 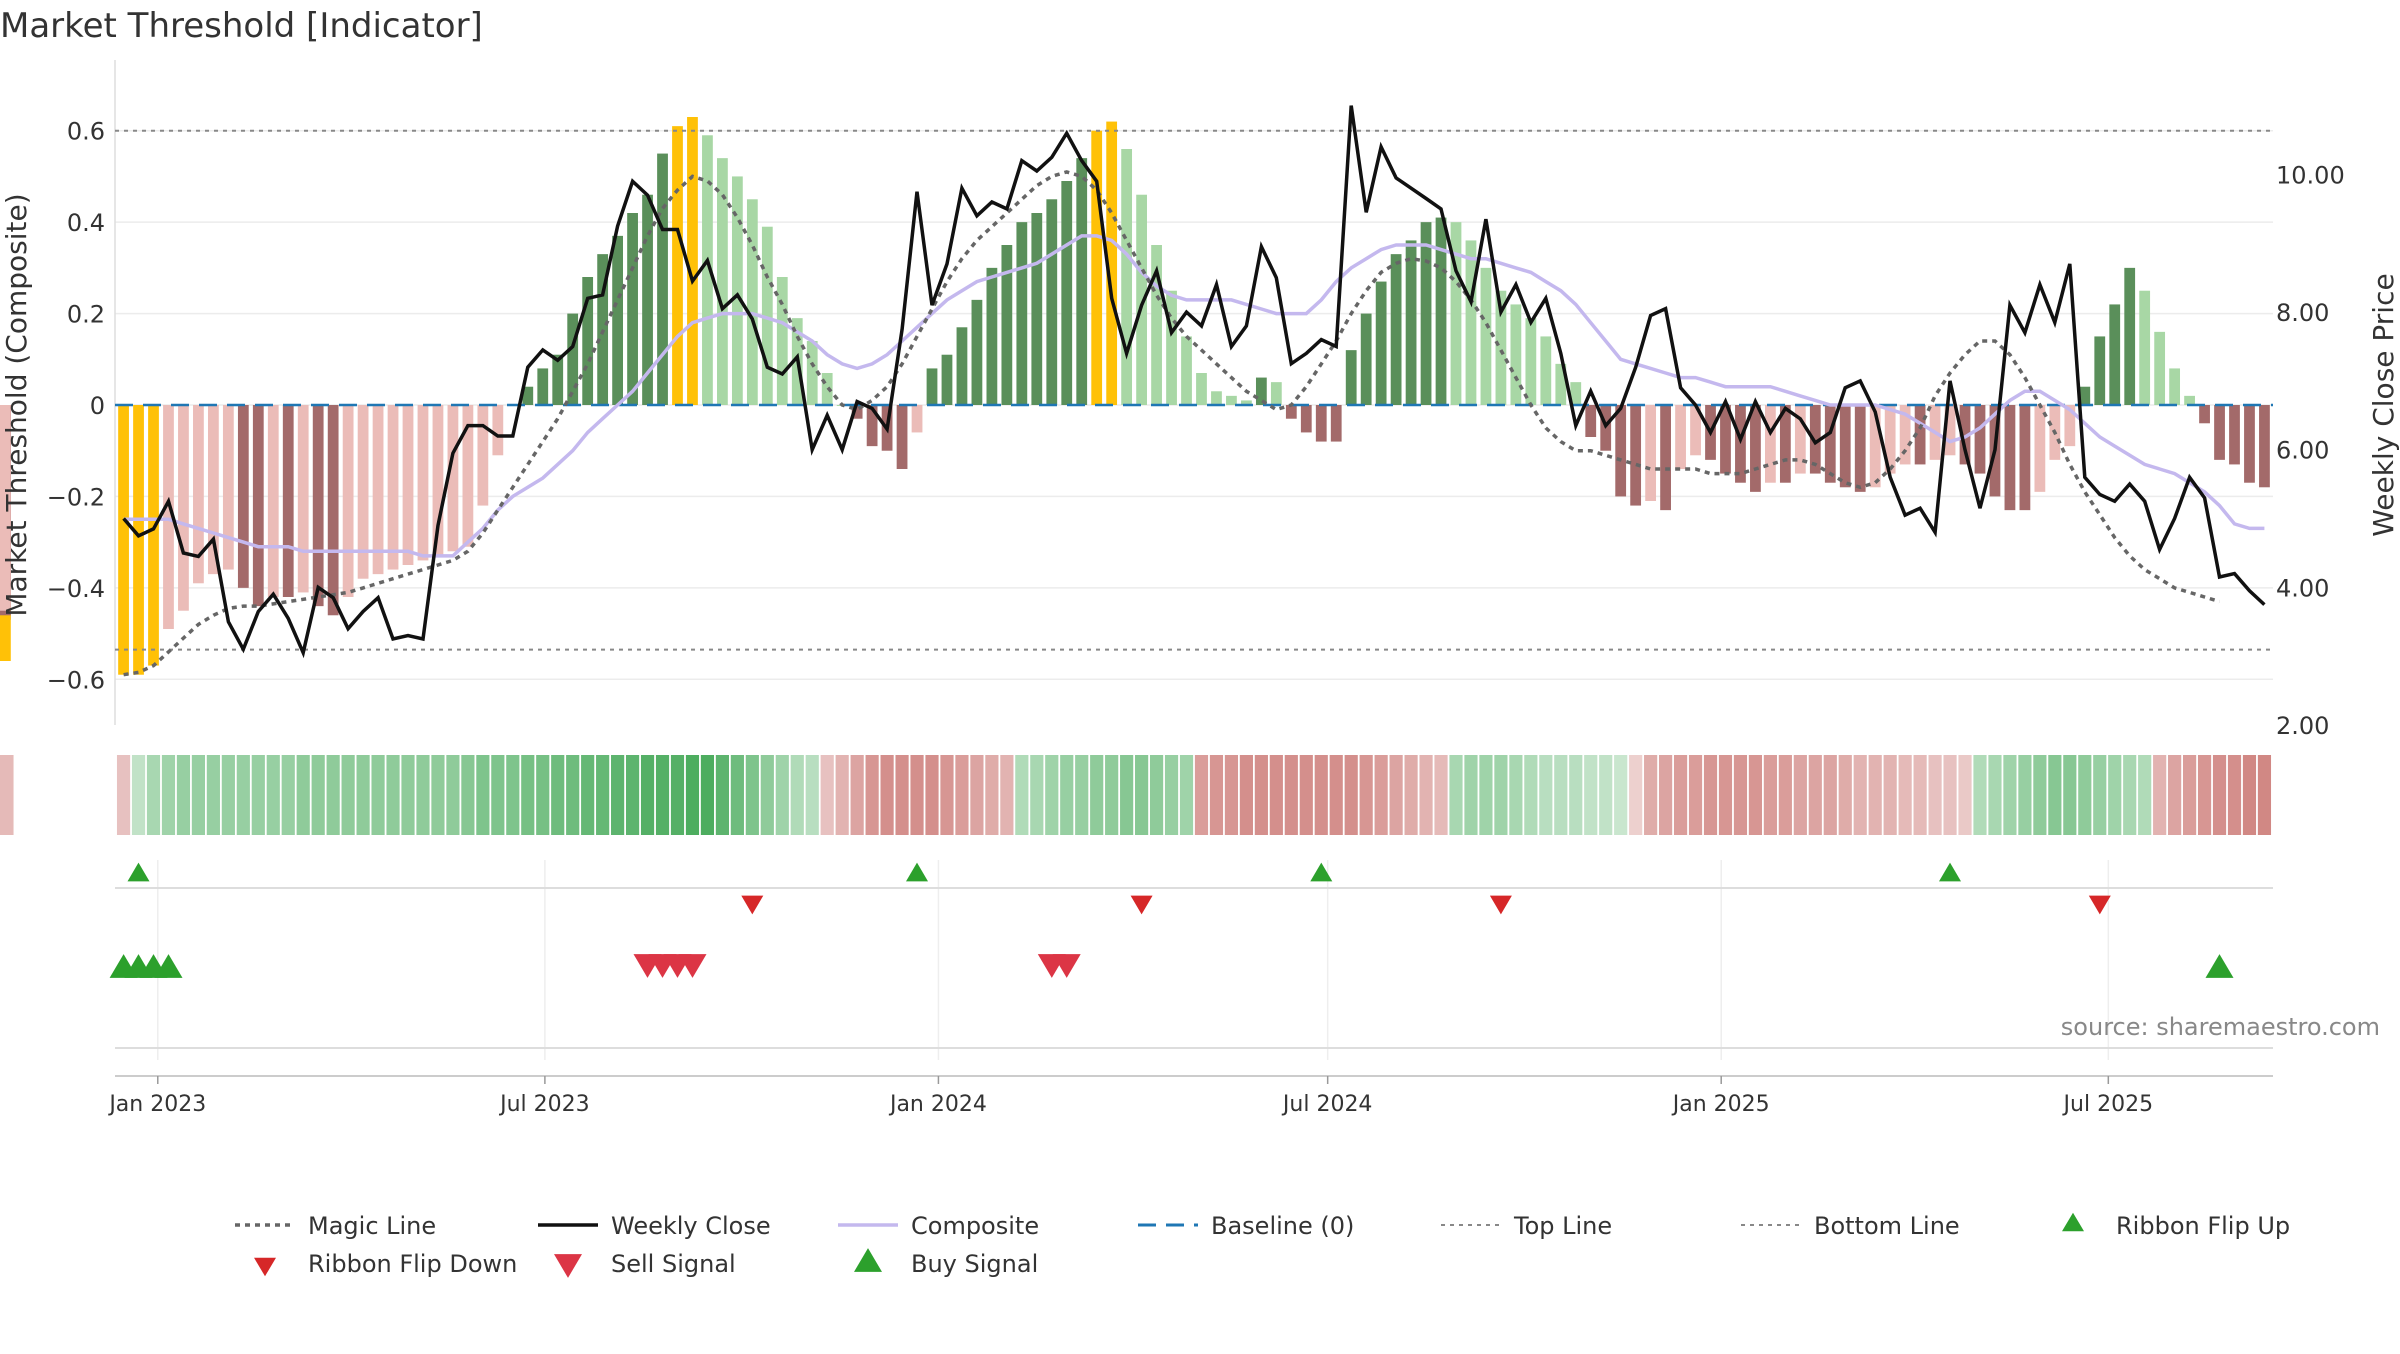 What do you see at coordinates (241, 26) in the screenshot?
I see `chart-title: Market Threshold [Indicator]` at bounding box center [241, 26].